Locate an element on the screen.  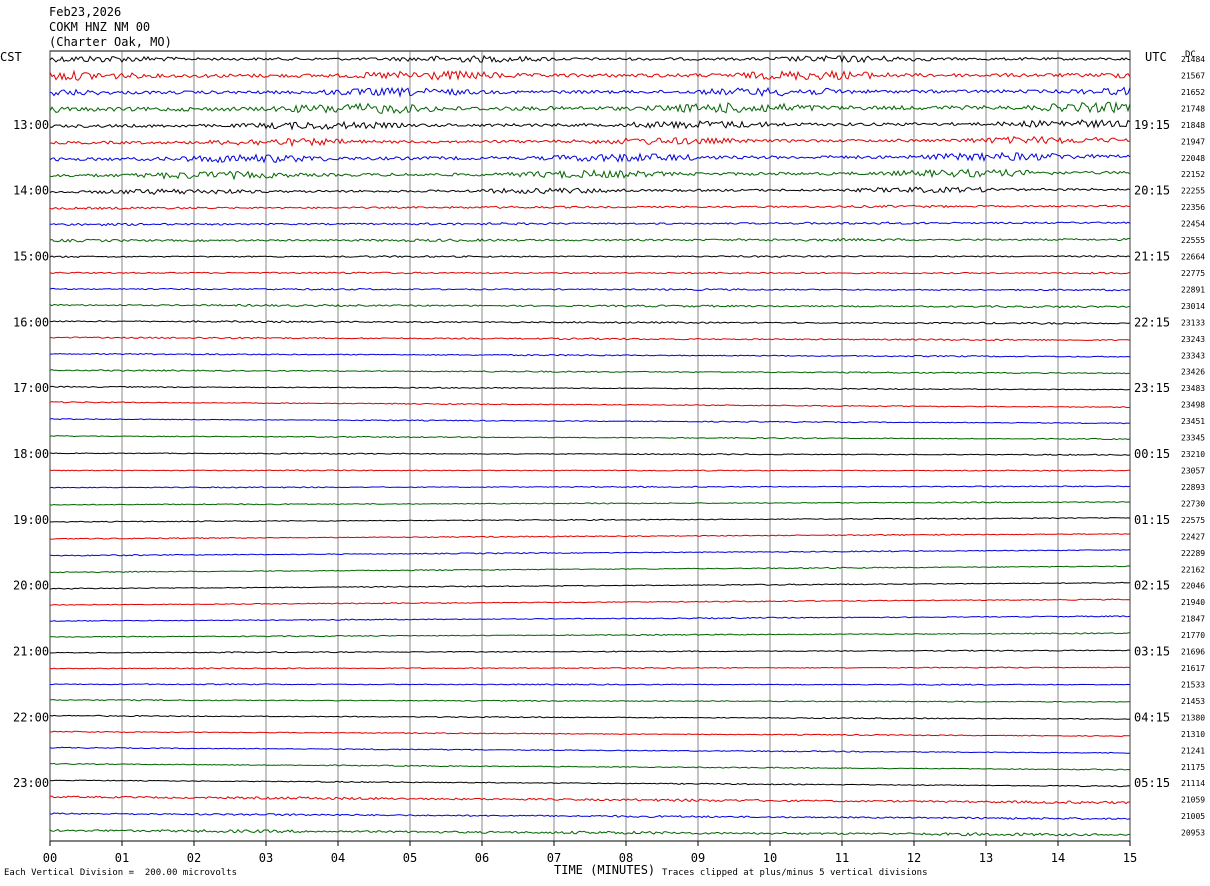
dc-label: DC is located at coordinates (1190, 55).